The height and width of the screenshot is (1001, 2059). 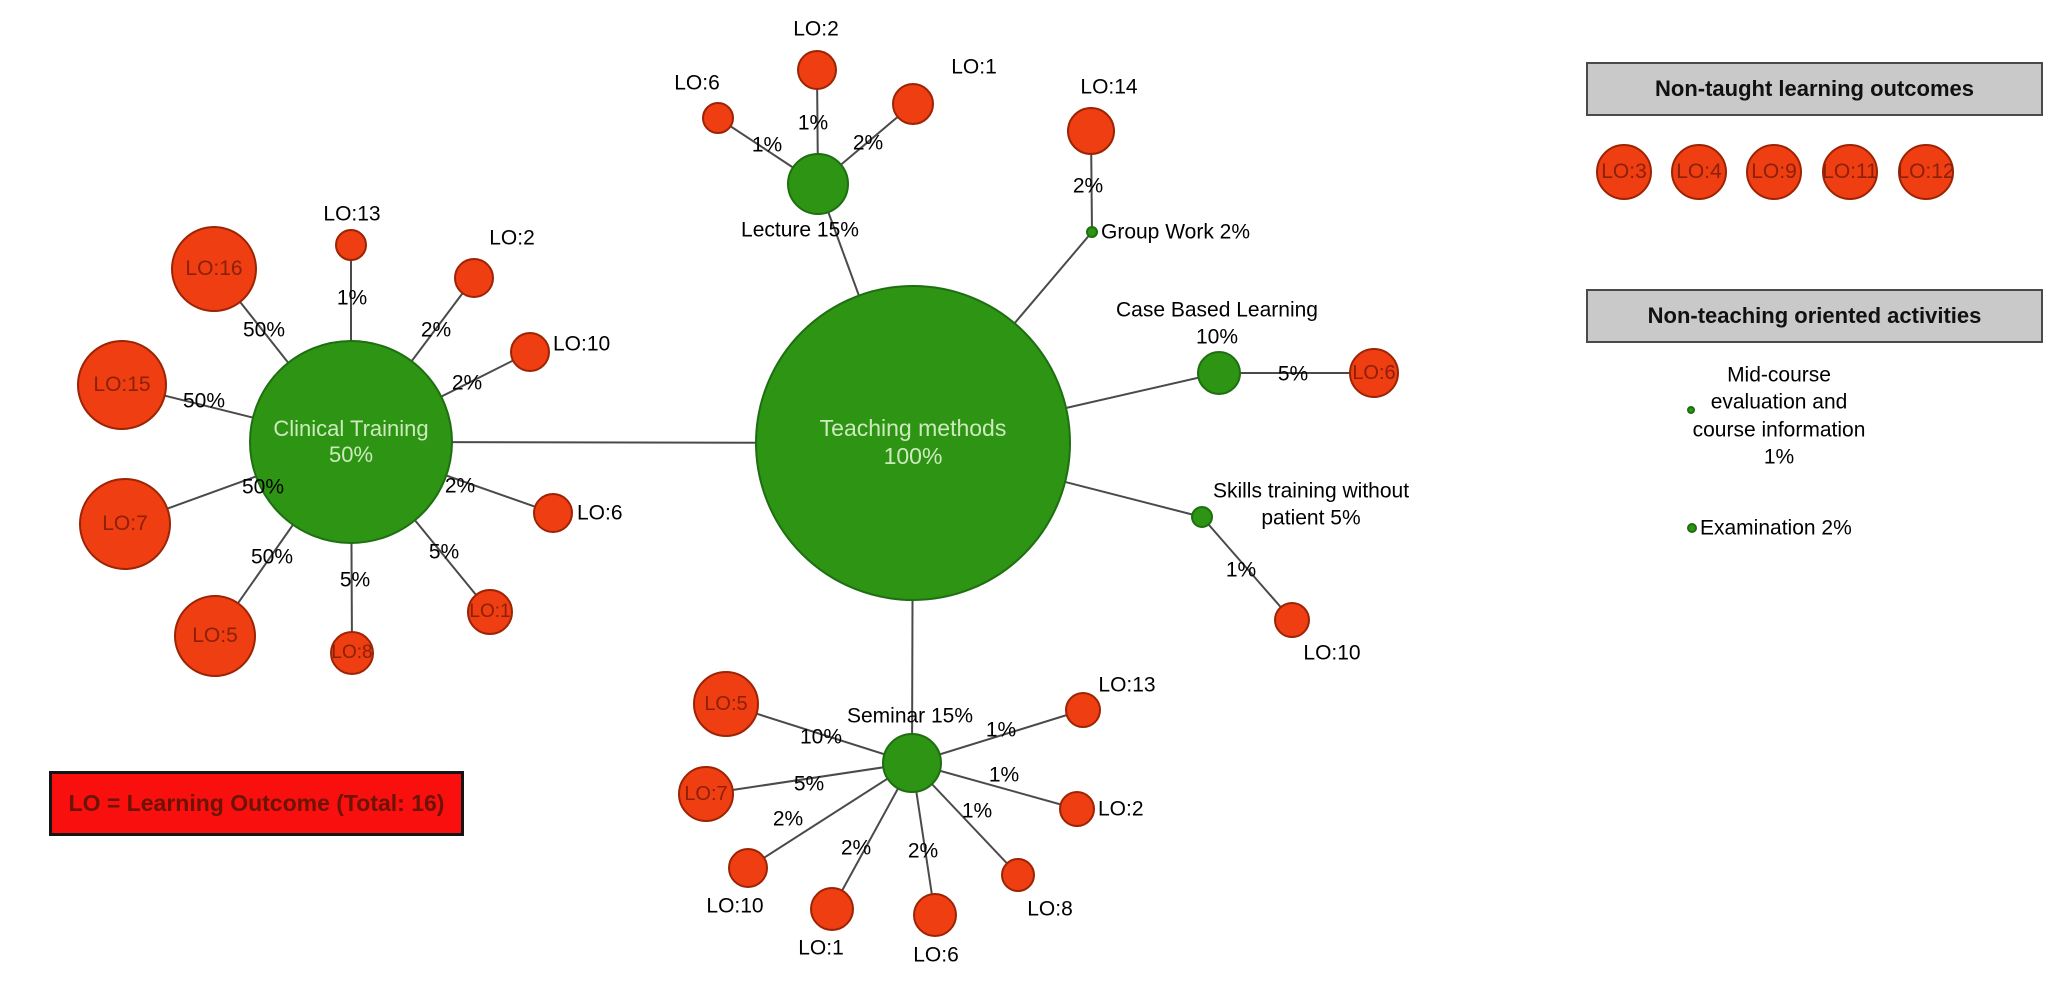 I want to click on node-label-ct-lo1: LO:1, so click(x=490, y=611).